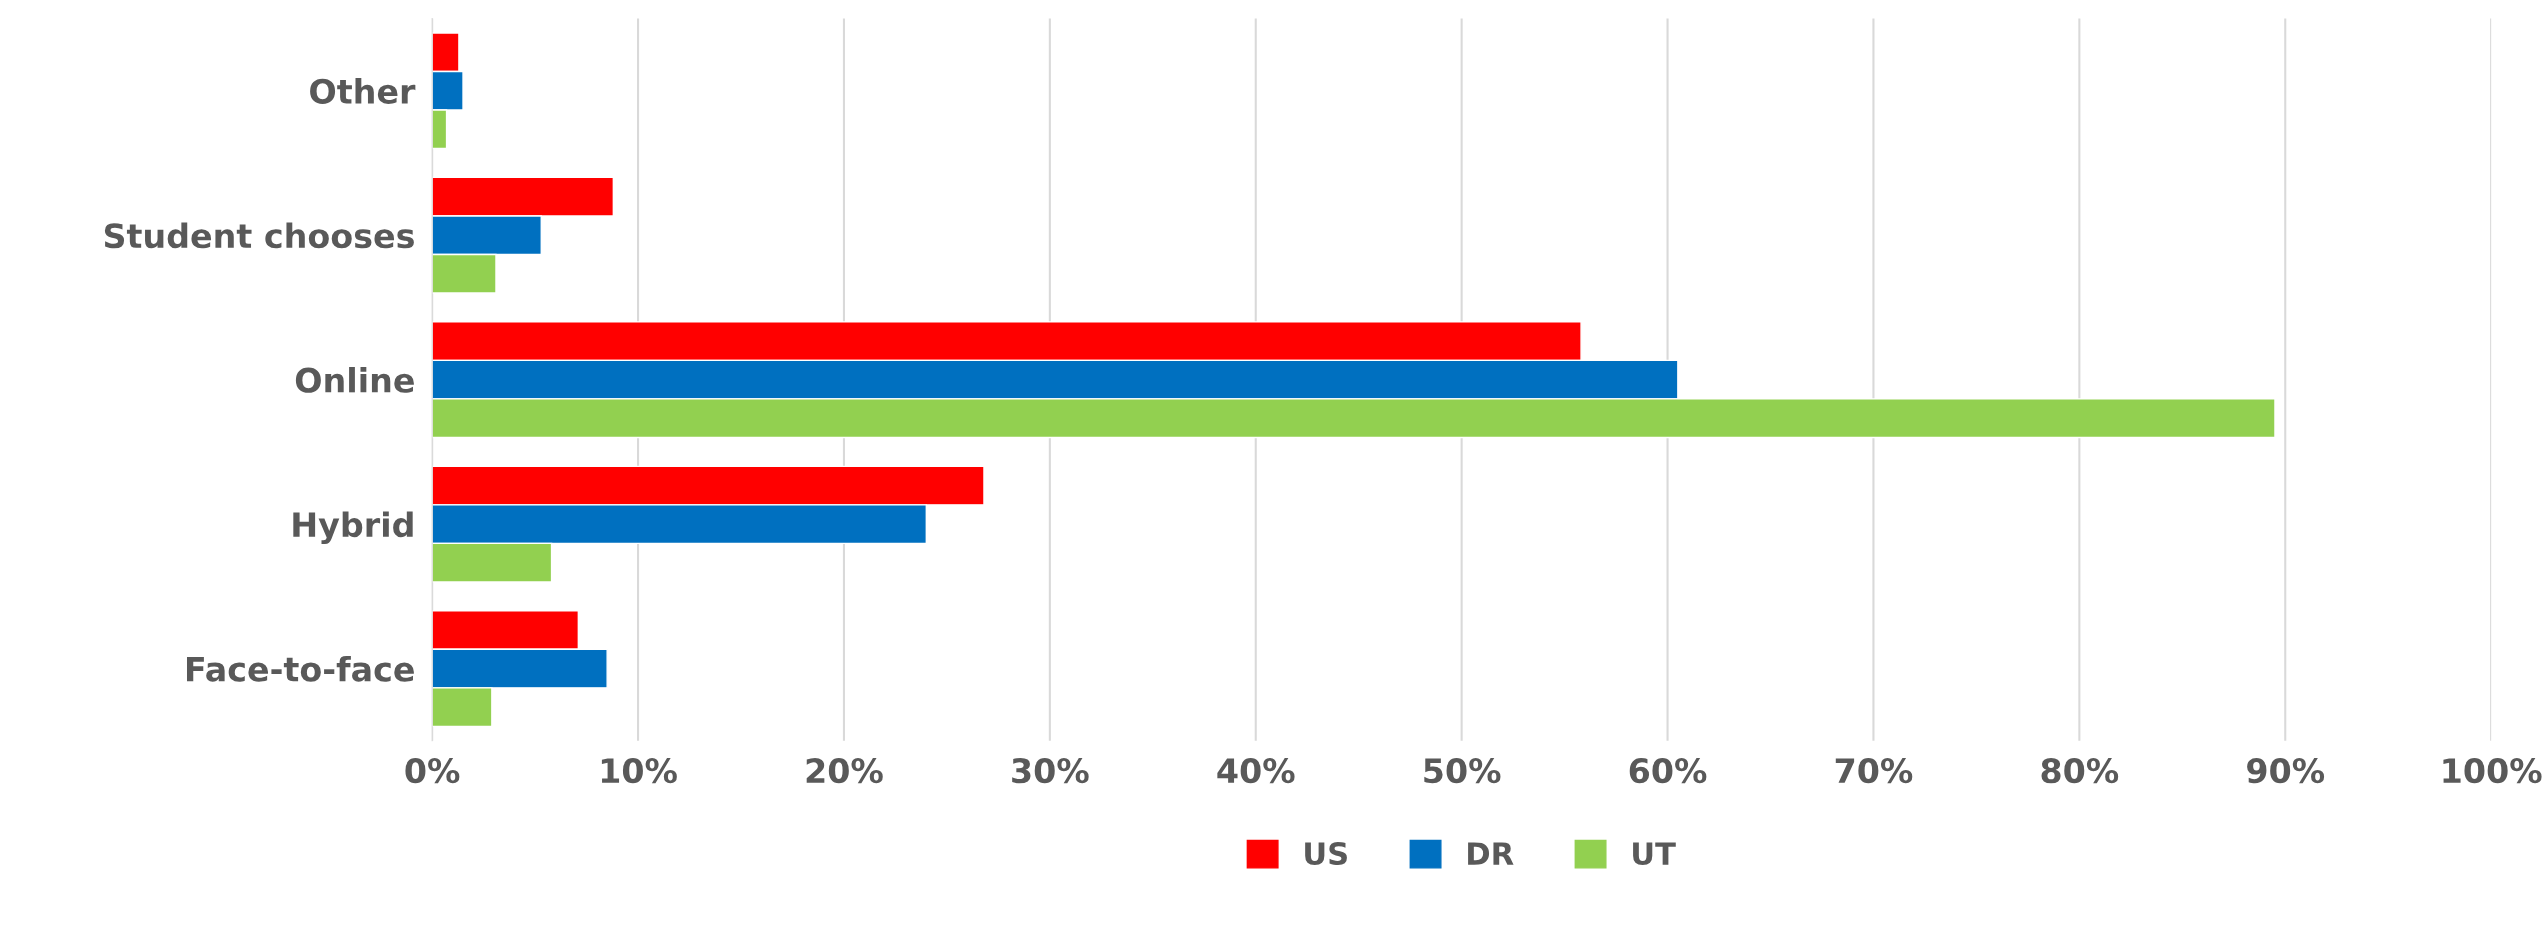 The height and width of the screenshot is (926, 2542). I want to click on x-tick-label: 70%, so click(1874, 771).